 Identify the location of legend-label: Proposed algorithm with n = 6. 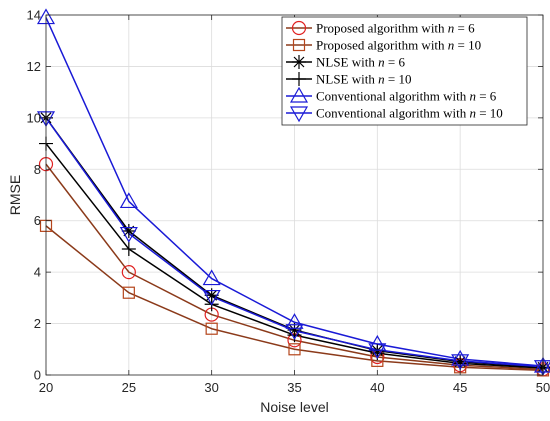
(395, 28).